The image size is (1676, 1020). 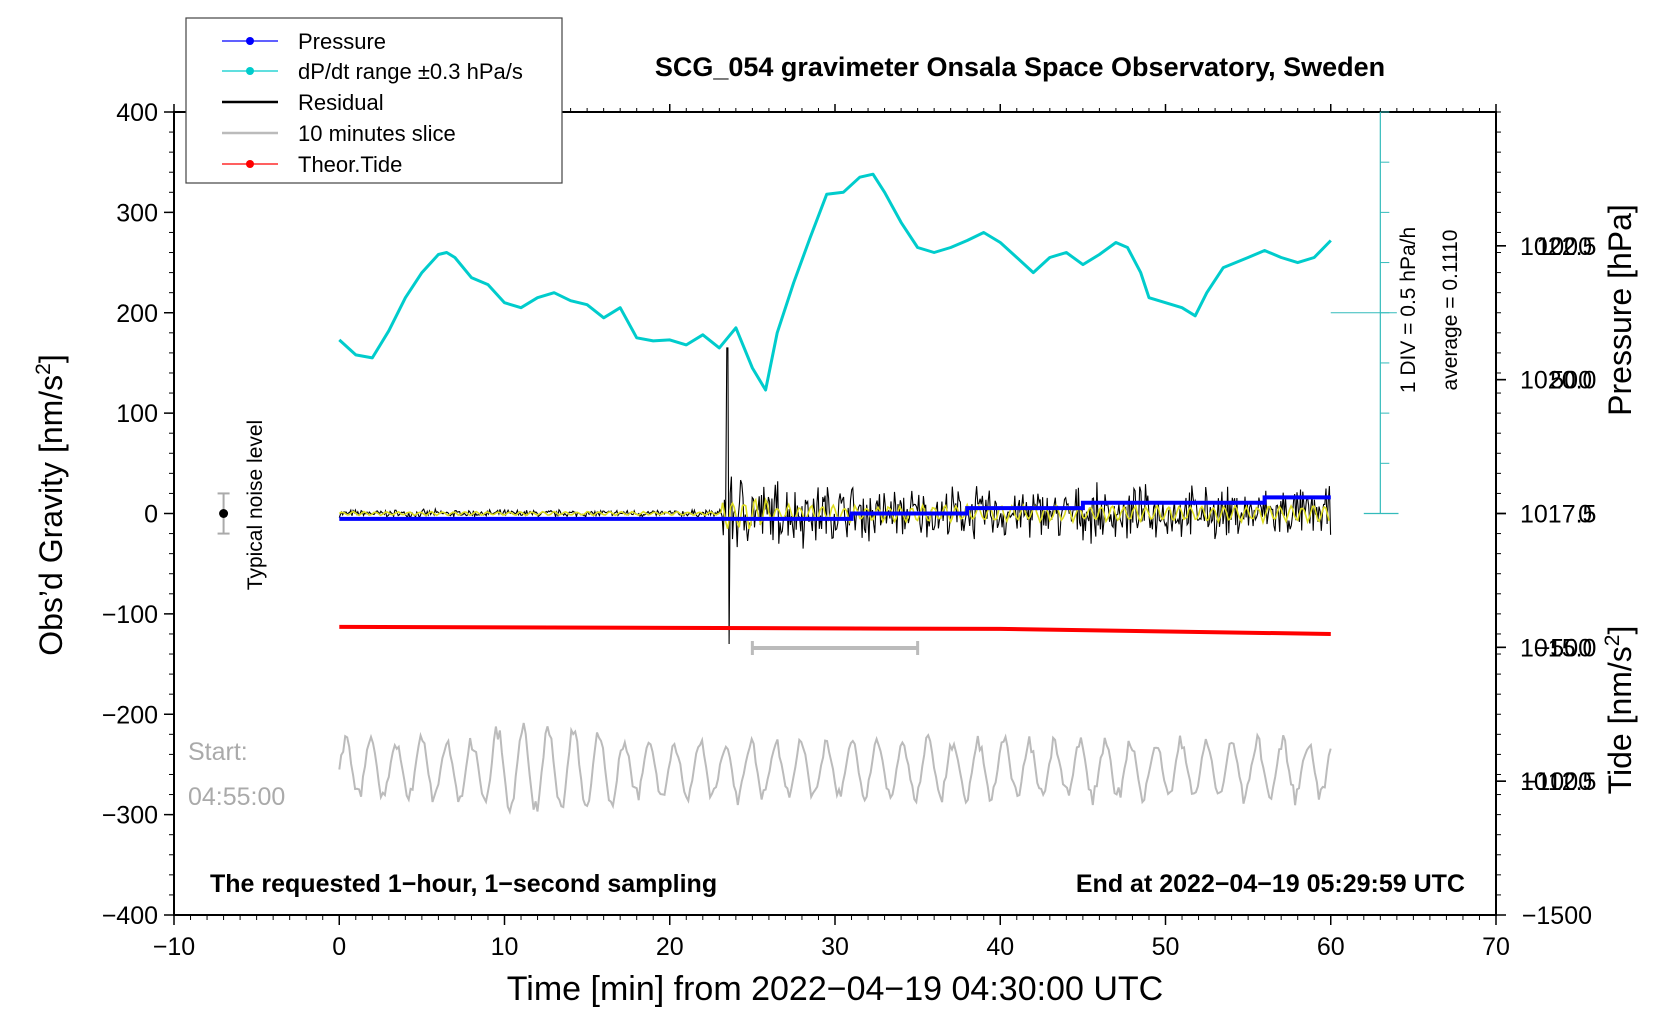 What do you see at coordinates (236, 797) in the screenshot?
I see `start-time-label: 04:55:00` at bounding box center [236, 797].